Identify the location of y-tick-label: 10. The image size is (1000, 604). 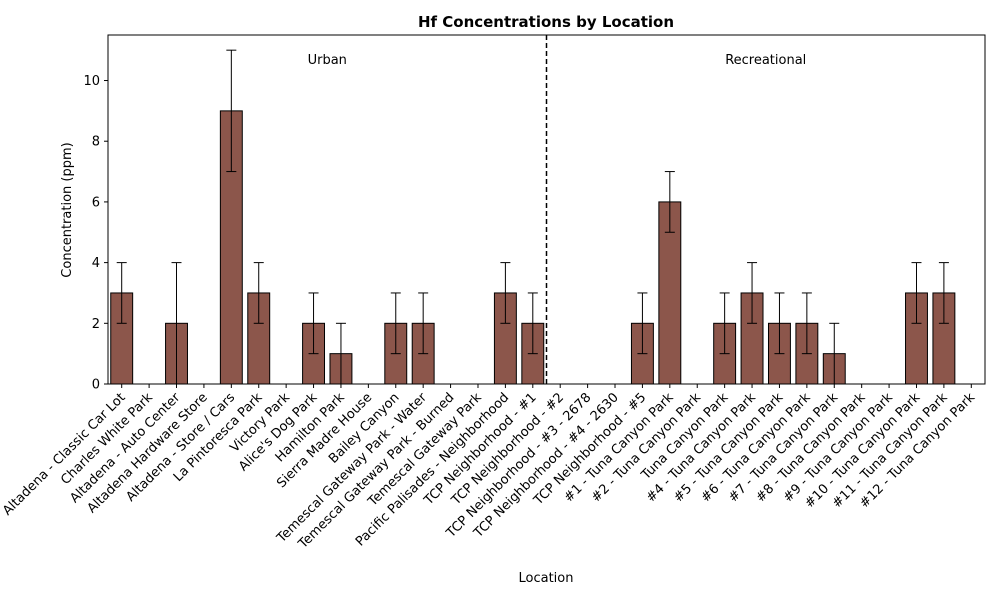
(91, 81).